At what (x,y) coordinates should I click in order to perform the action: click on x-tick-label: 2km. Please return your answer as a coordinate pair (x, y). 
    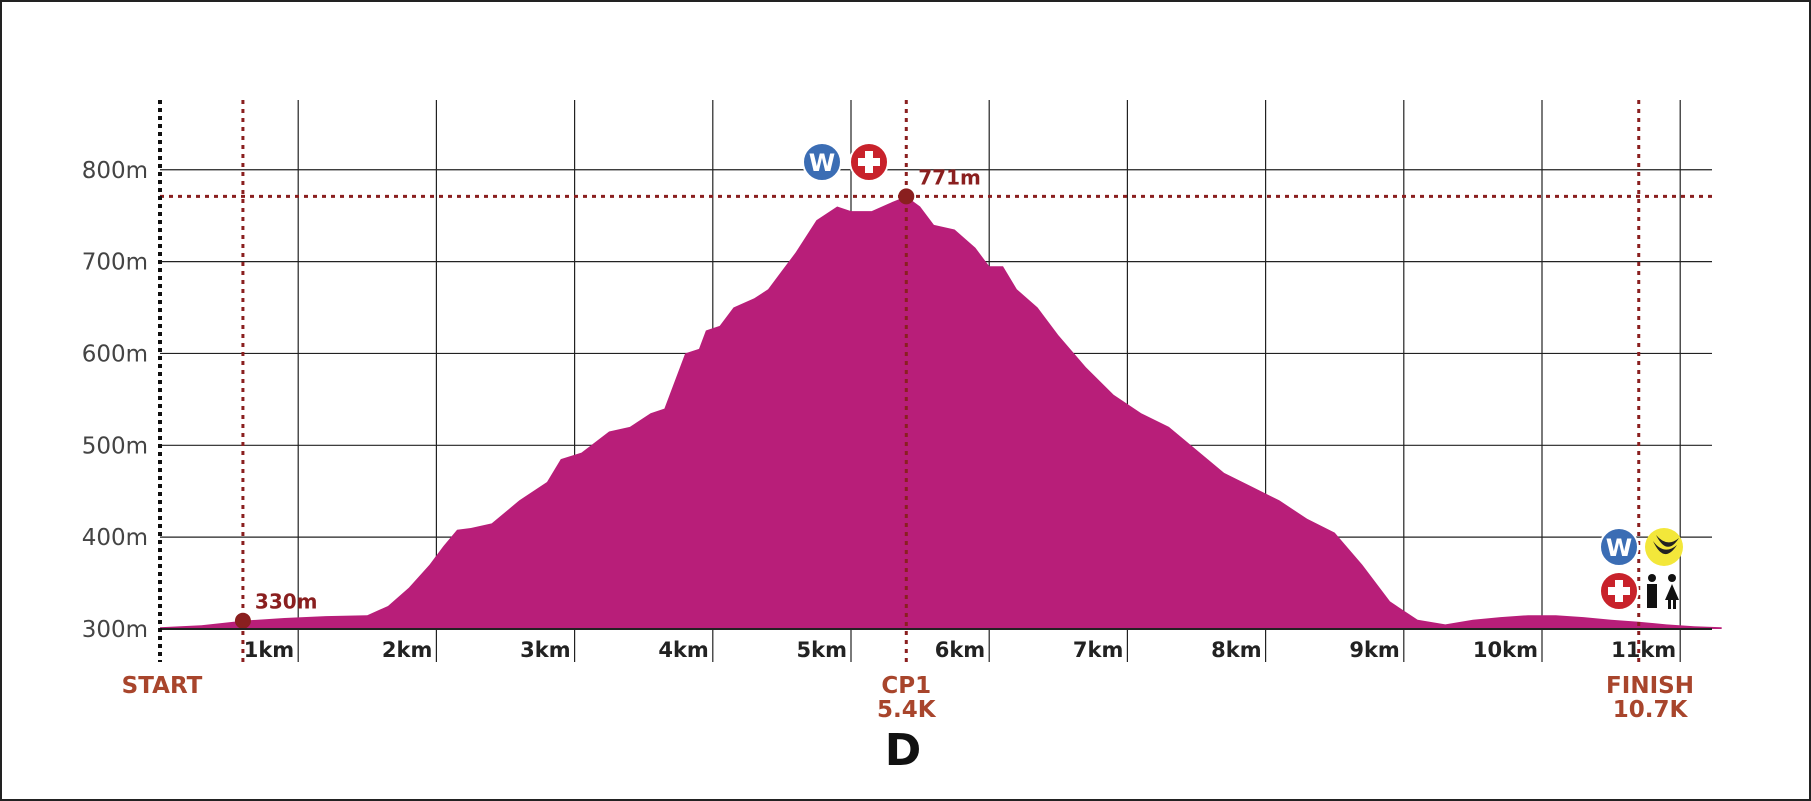
    Looking at the image, I should click on (407, 650).